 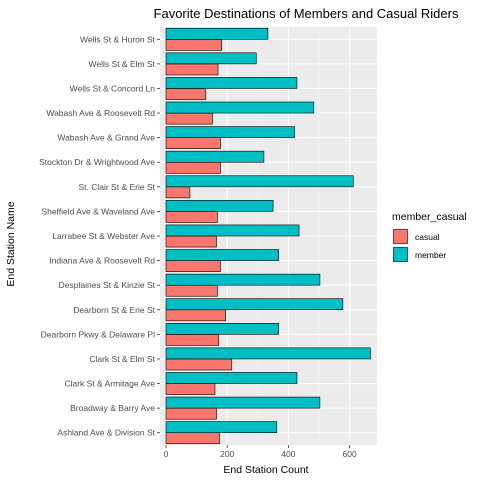 What do you see at coordinates (112, 408) in the screenshot?
I see `y-tick-label: Broadway & Barry Ave` at bounding box center [112, 408].